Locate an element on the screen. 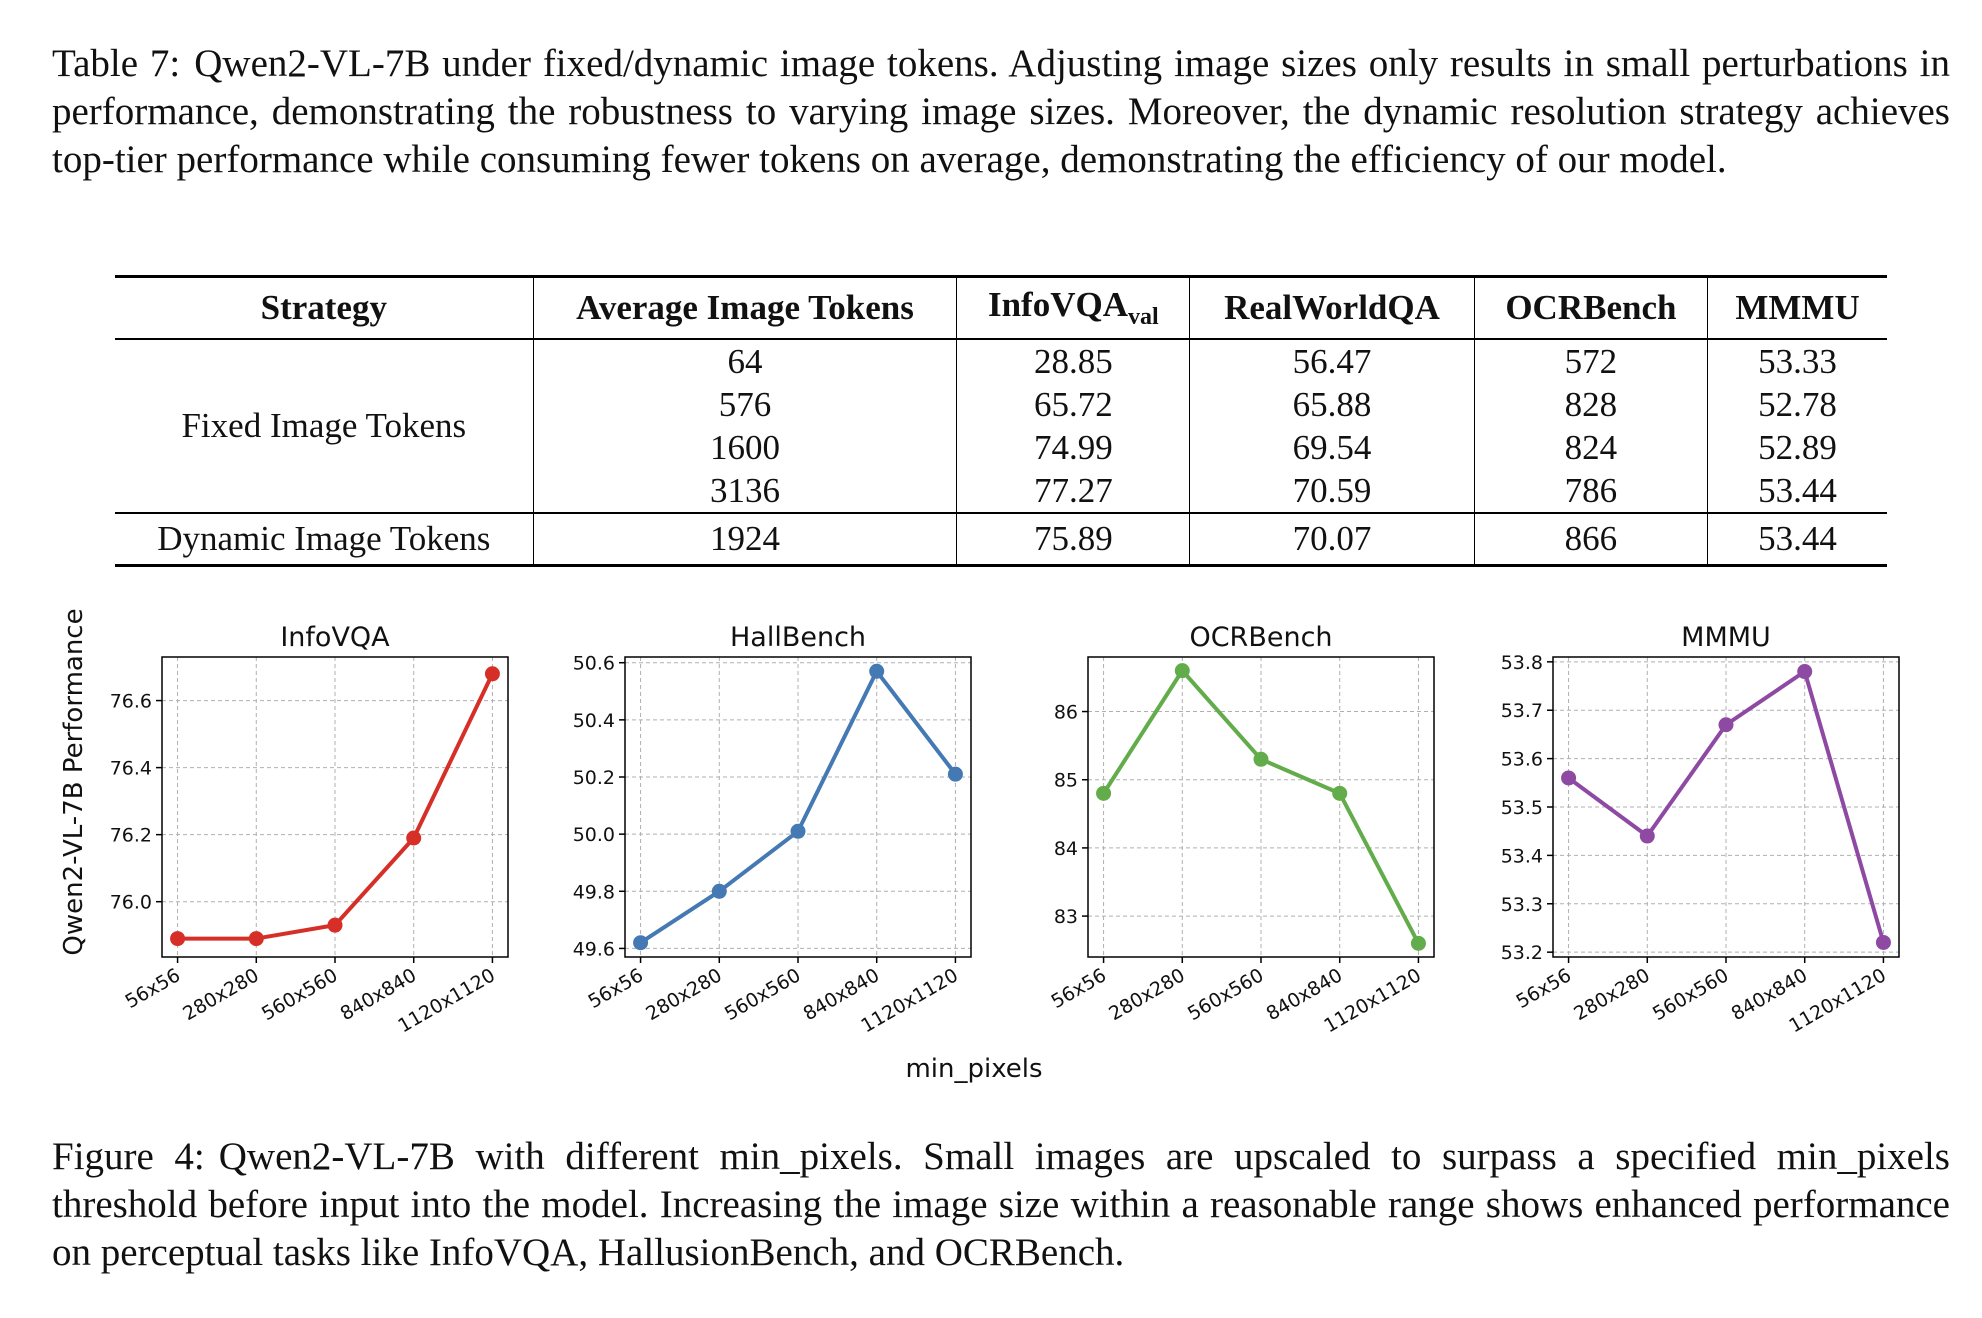  figure-x-axis-label: min_pixels is located at coordinates (973, 1069).